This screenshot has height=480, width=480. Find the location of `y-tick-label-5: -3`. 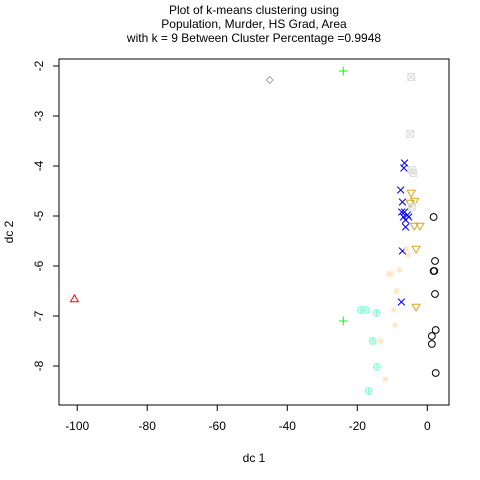

y-tick-label-5: -3 is located at coordinates (39, 115).